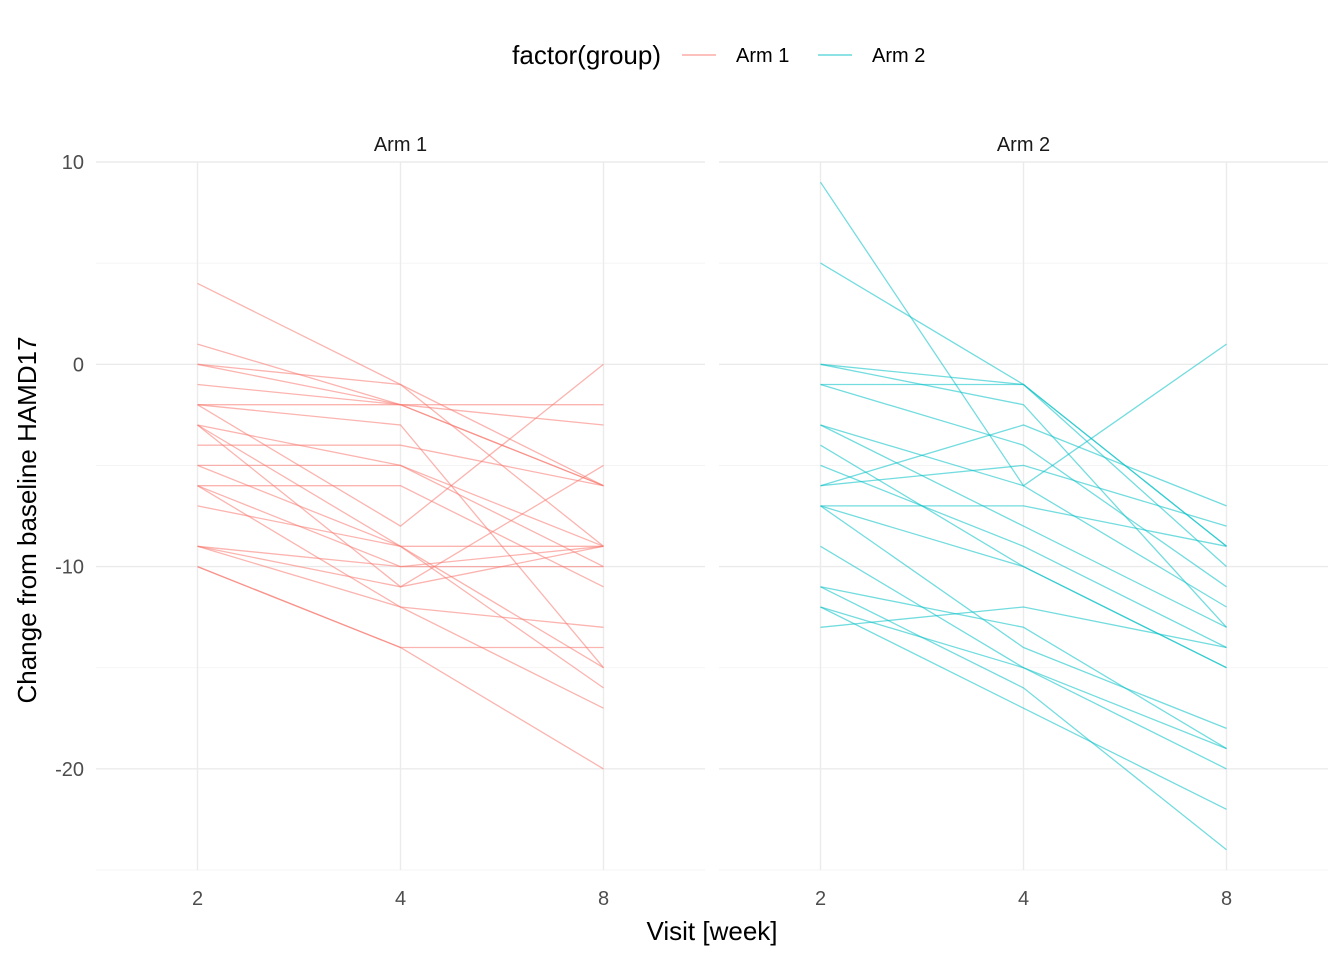 This screenshot has width=1344, height=965. What do you see at coordinates (898, 56) in the screenshot?
I see `legend-label-arm-2: Arm 2` at bounding box center [898, 56].